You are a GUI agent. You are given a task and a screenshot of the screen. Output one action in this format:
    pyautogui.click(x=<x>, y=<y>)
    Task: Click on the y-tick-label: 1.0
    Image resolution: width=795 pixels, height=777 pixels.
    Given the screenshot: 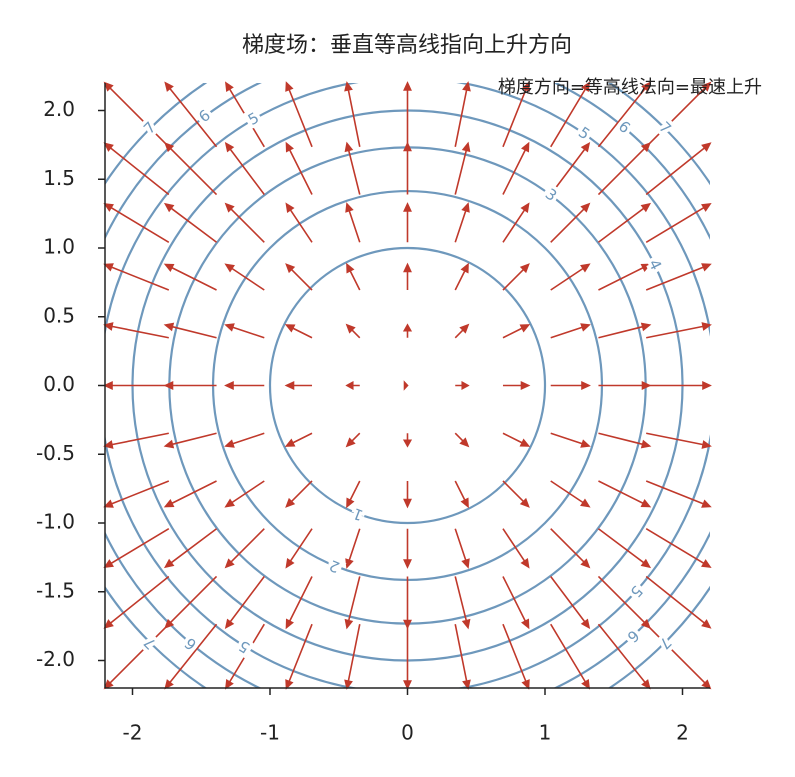 What is the action you would take?
    pyautogui.click(x=59, y=247)
    